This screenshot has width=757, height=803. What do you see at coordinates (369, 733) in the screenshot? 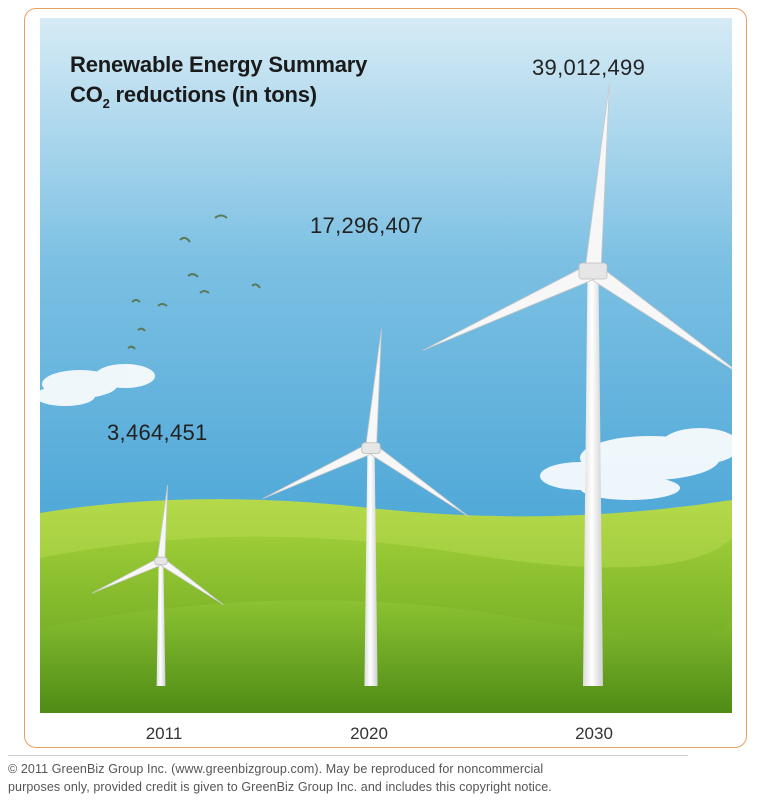
I see `year-label-2020: 2020` at bounding box center [369, 733].